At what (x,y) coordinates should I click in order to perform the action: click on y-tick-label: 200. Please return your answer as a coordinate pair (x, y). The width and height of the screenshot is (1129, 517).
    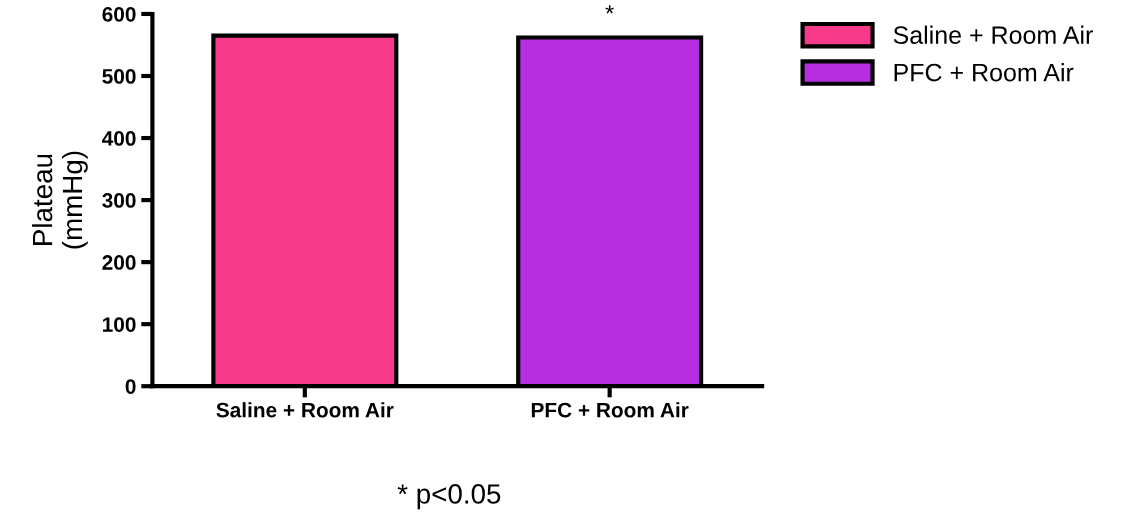
    Looking at the image, I should click on (119, 262).